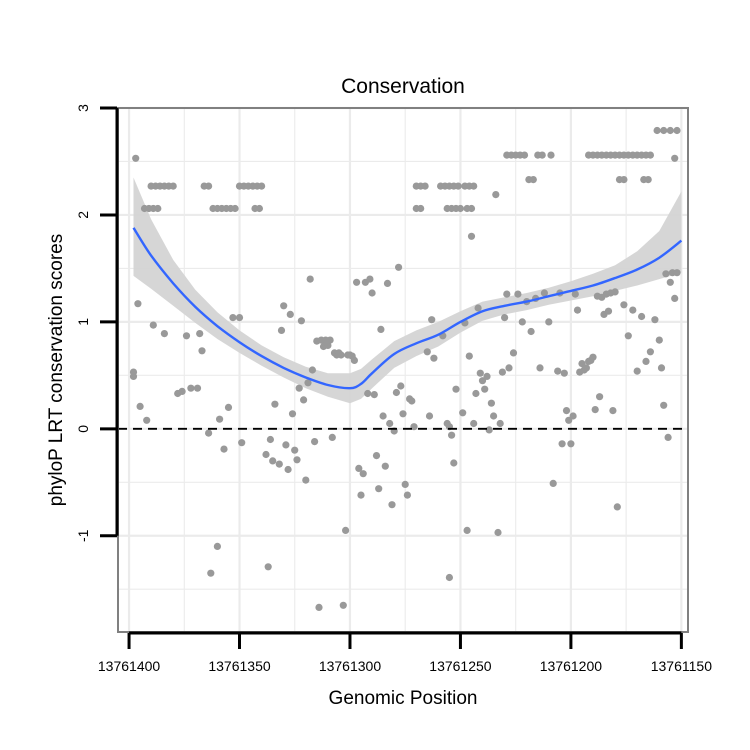 The height and width of the screenshot is (750, 750). Describe the element at coordinates (83, 215) in the screenshot. I see `y-tick-label: 2` at that location.